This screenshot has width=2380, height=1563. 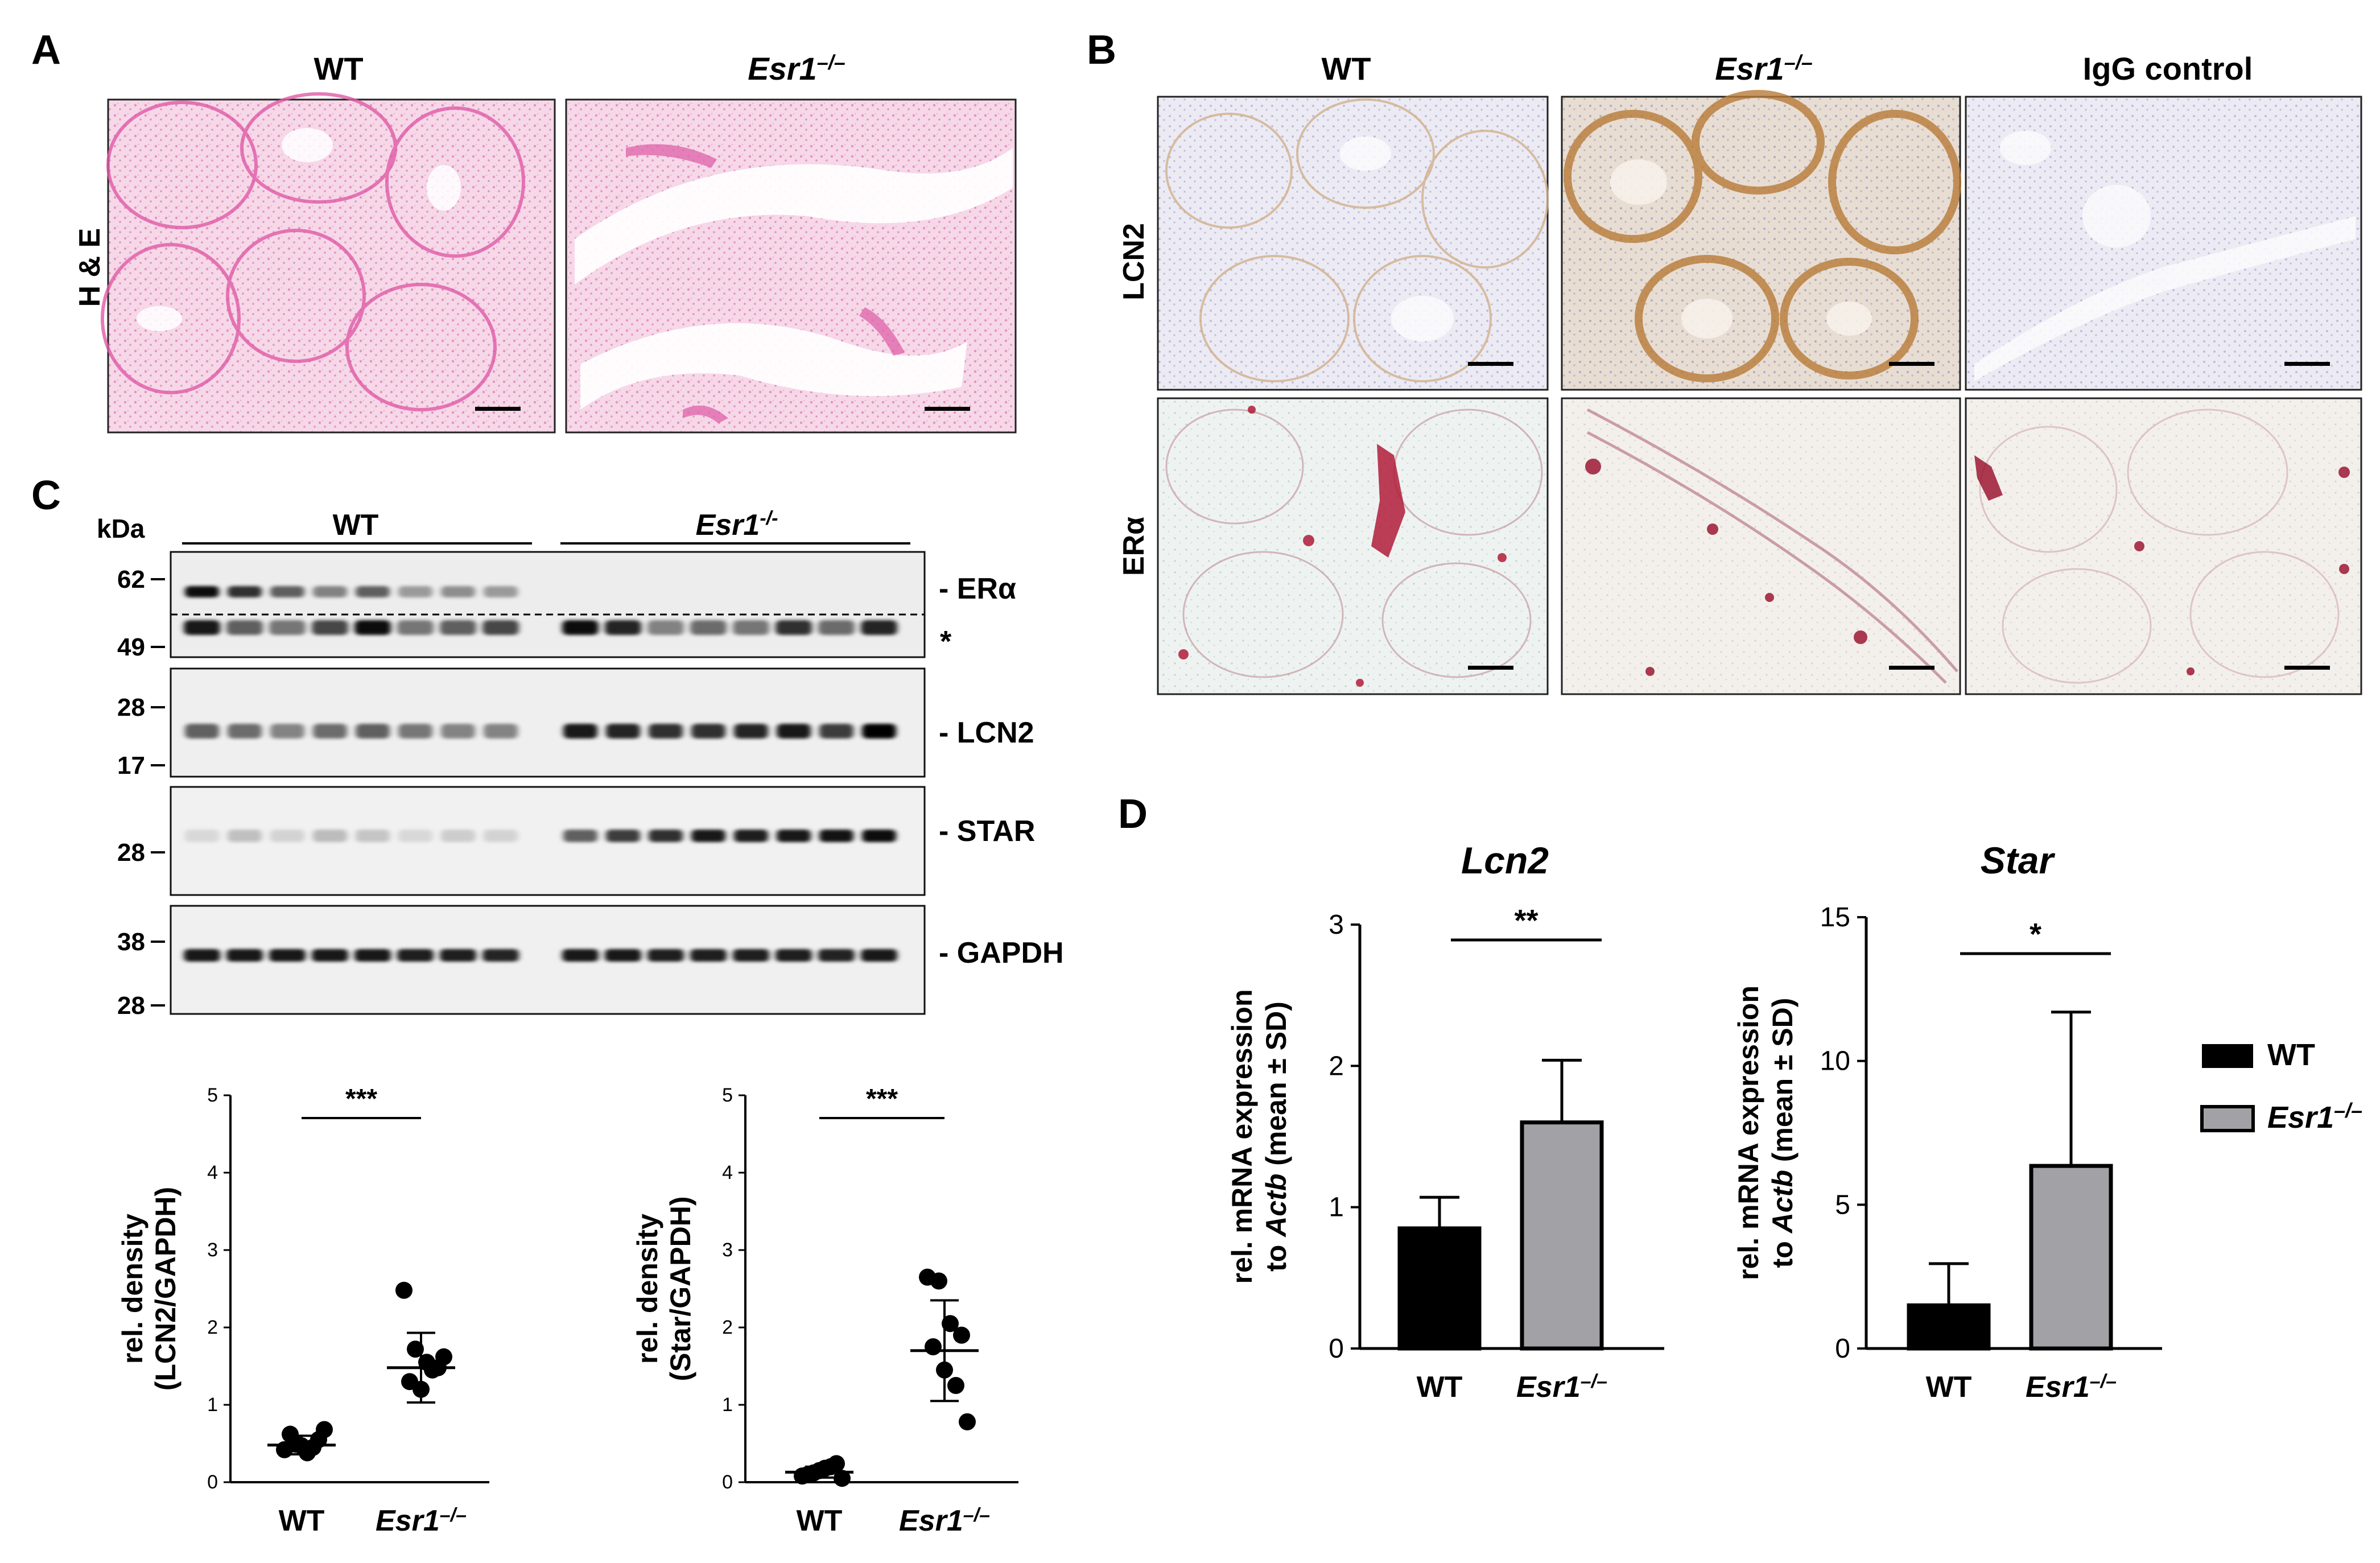 I want to click on panel-b-row-label-lcn2: LCN2, so click(x=1133, y=261).